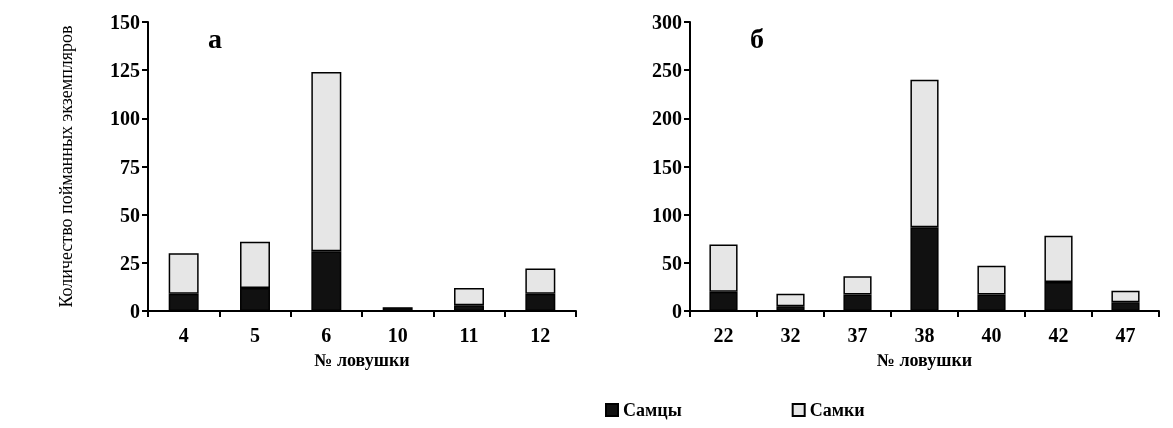  Describe the element at coordinates (66, 166) in the screenshot. I see `y-axis-title: Количество пойманных экземпляров` at that location.